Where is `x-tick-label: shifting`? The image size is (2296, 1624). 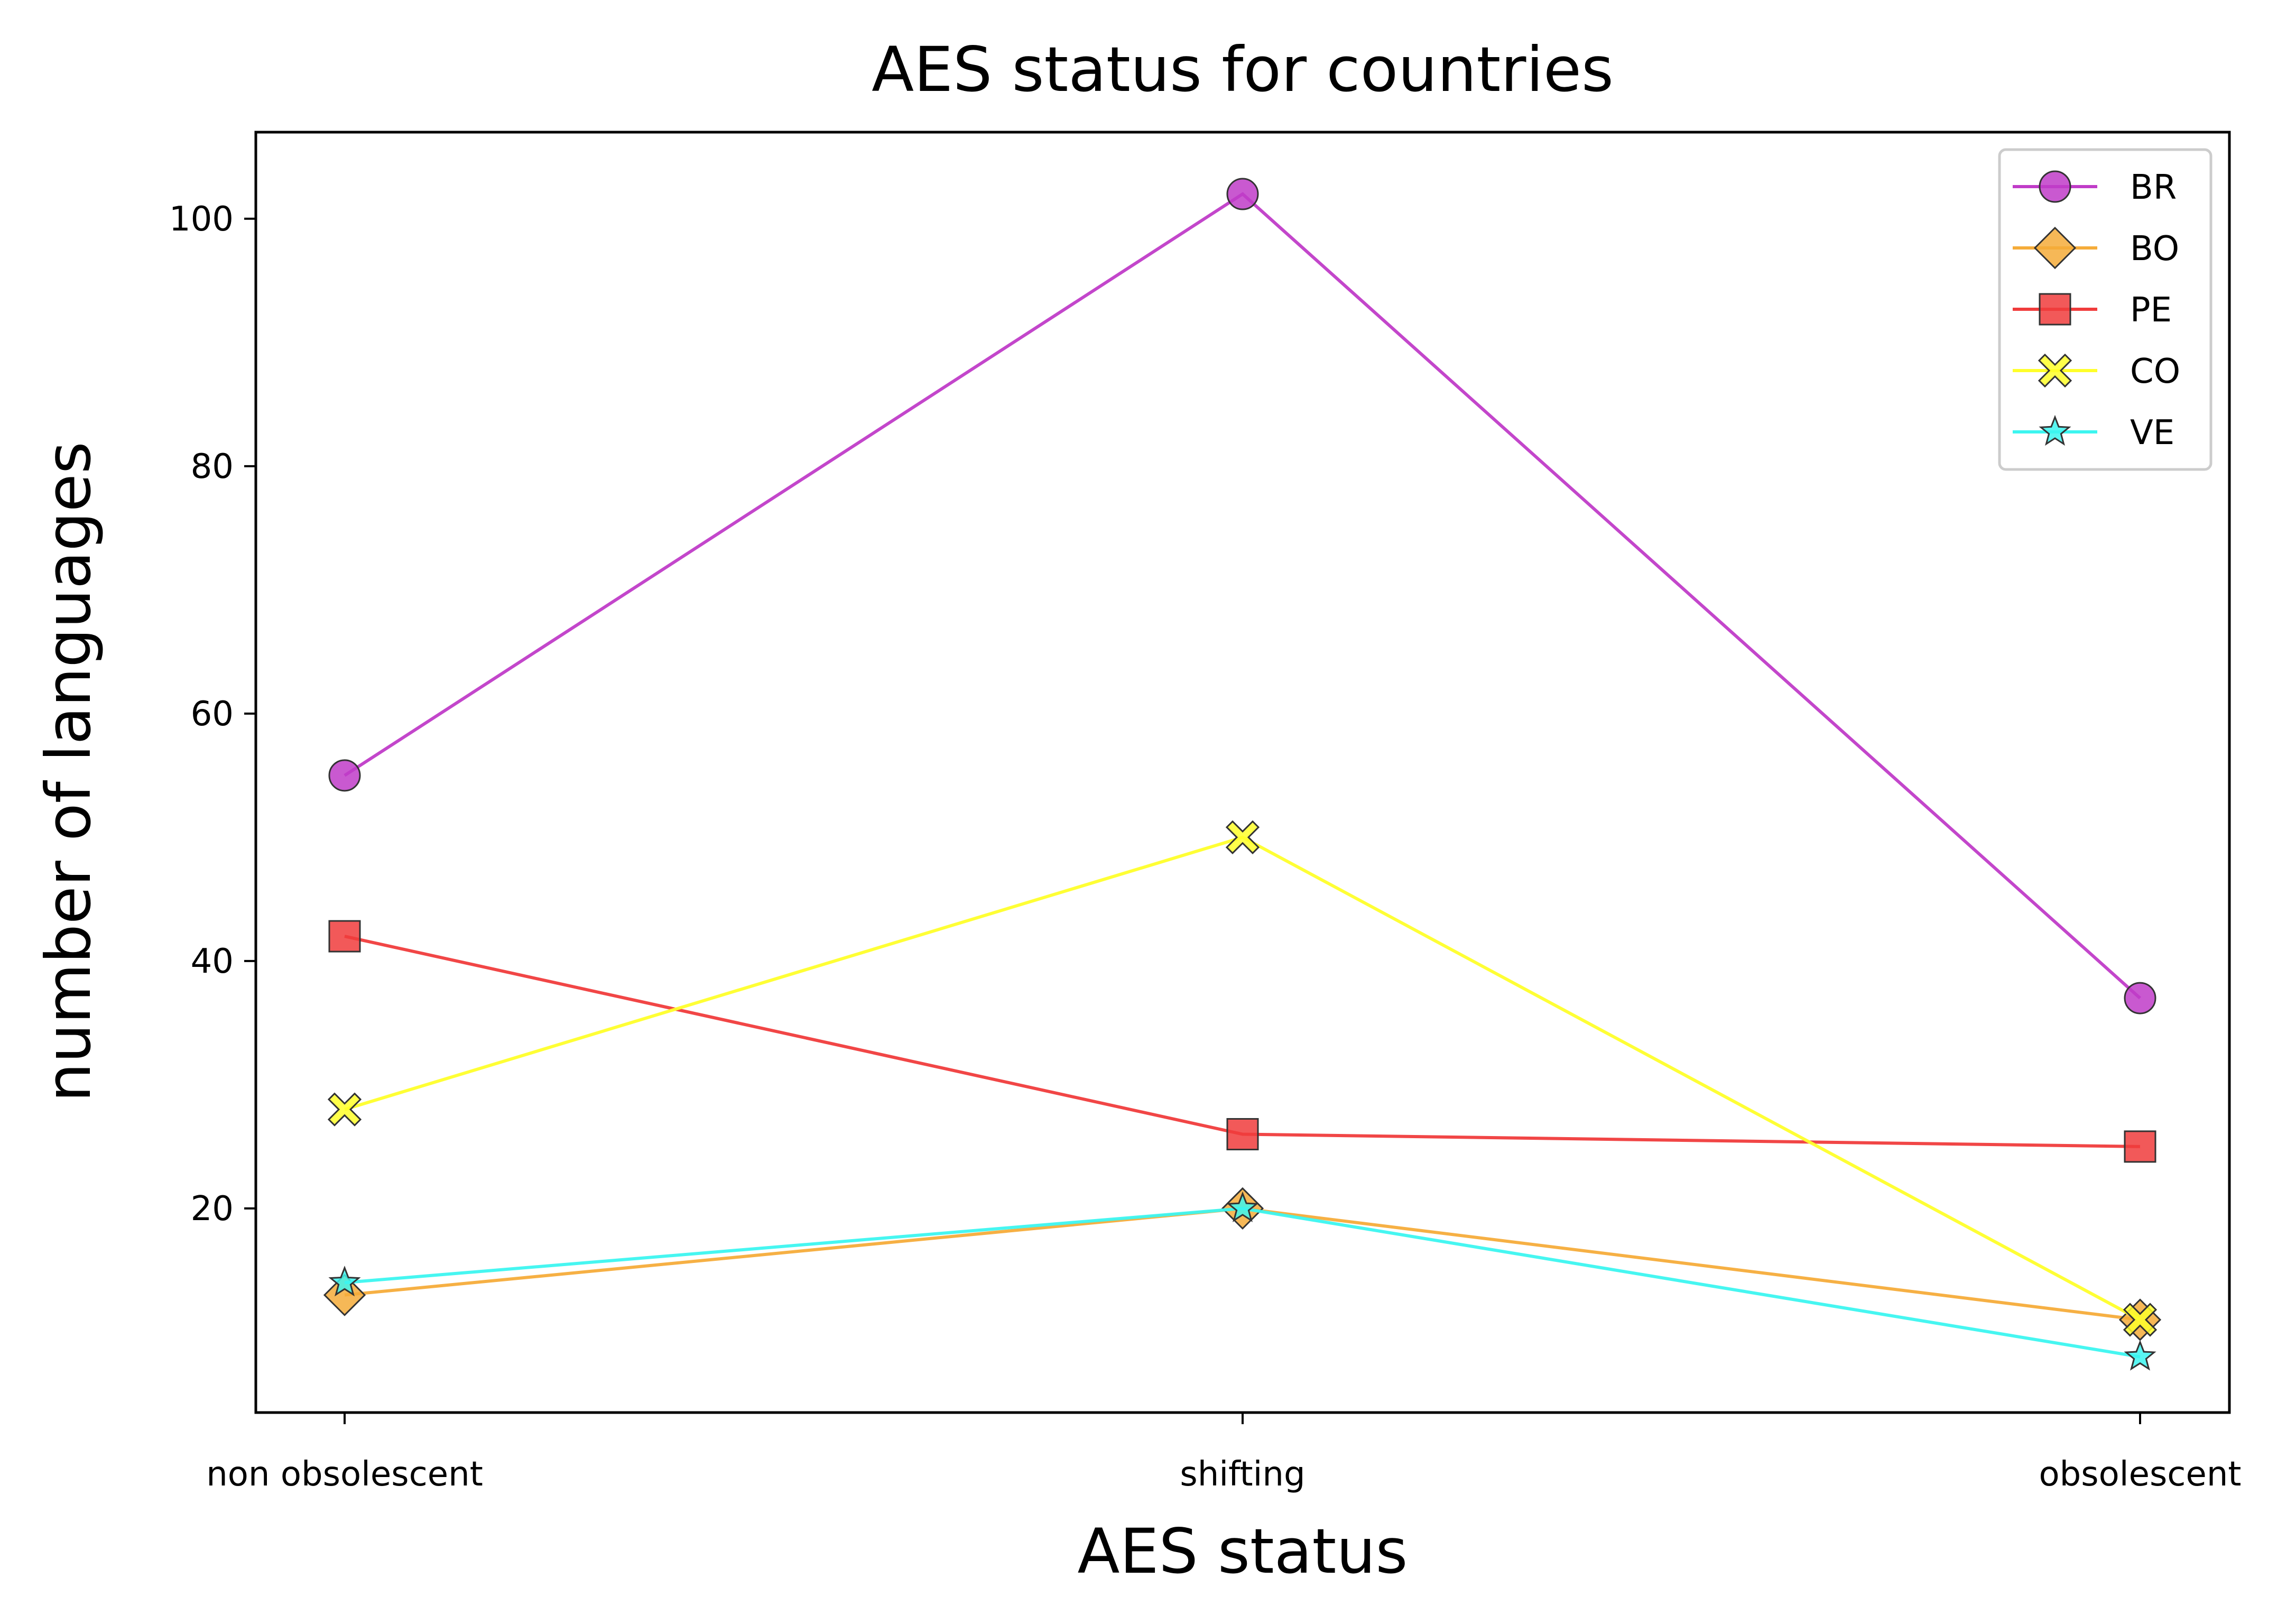 x-tick-label: shifting is located at coordinates (1242, 1474).